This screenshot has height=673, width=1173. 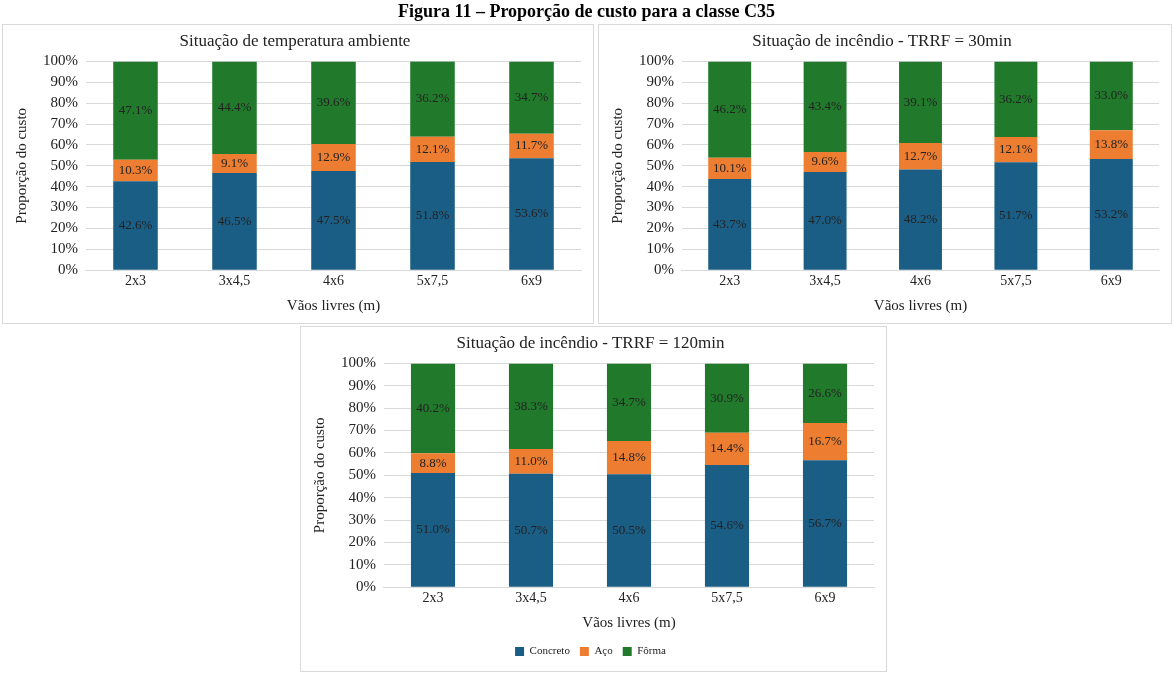 What do you see at coordinates (727, 448) in the screenshot?
I see `data-label: 14.4%` at bounding box center [727, 448].